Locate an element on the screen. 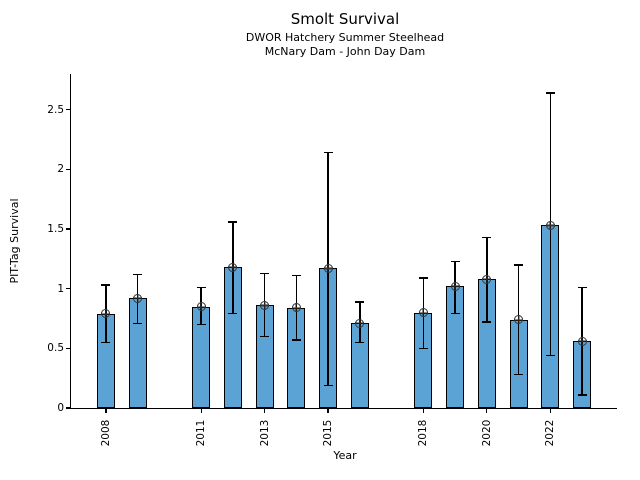 This screenshot has width=640, height=480. error-cap-bottom-2015 is located at coordinates (328, 385).